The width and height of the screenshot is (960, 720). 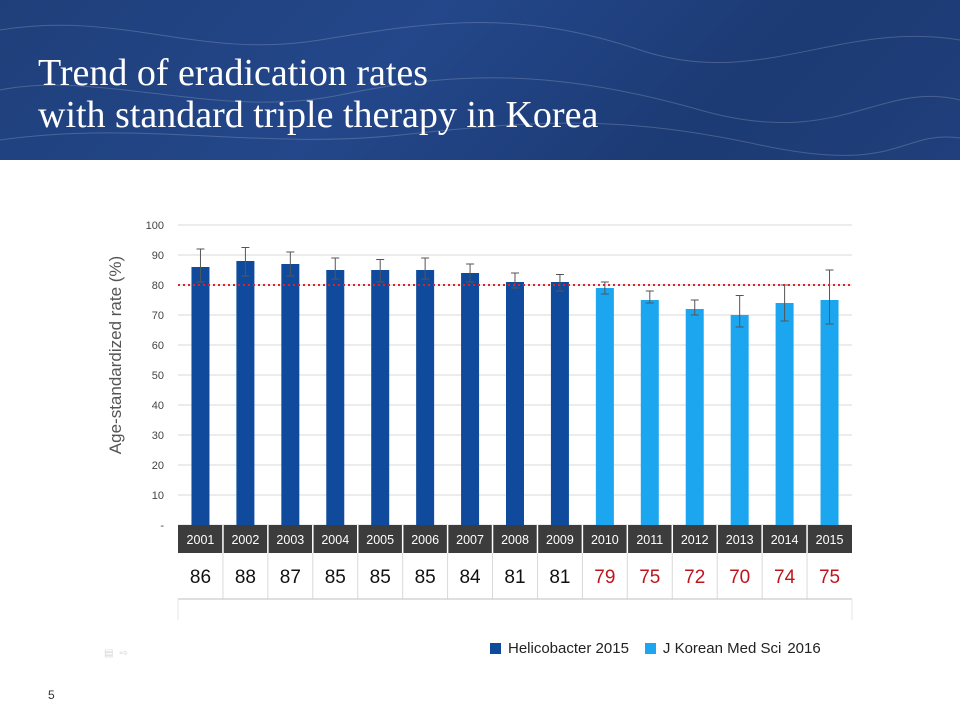 I want to click on table-year-label: 2013, so click(x=740, y=540).